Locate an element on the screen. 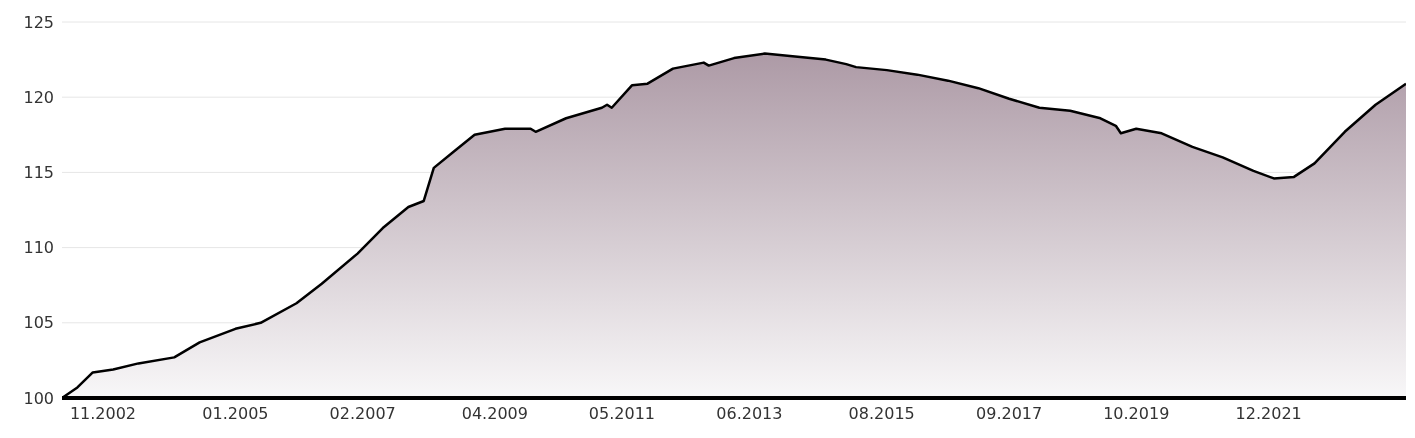 This screenshot has width=1415, height=438. x-tick-label: 08.2015 is located at coordinates (881, 414).